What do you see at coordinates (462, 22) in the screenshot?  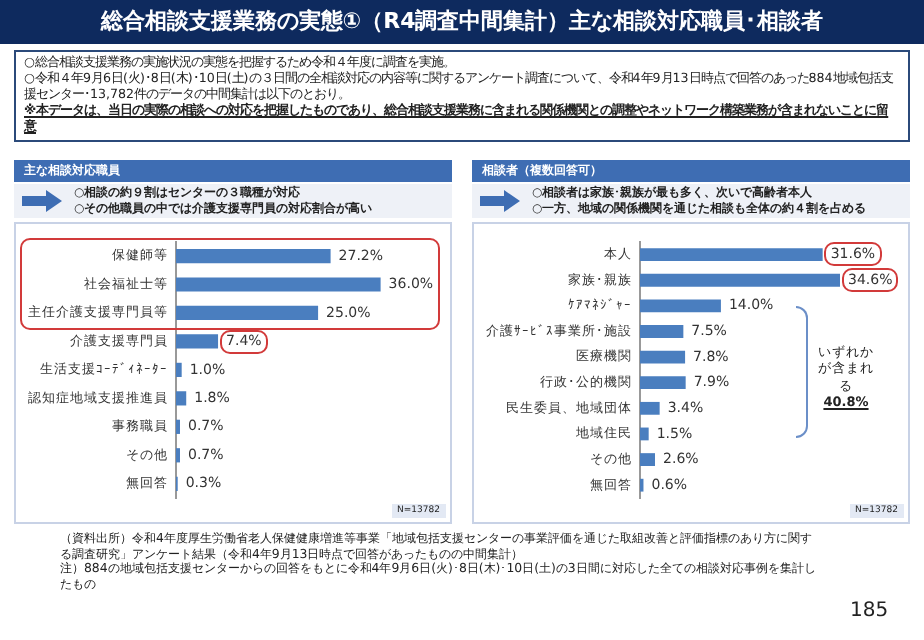 I see `text: 総合相談支援業務の実態①（R4調査中間集計）主な相談対応職員･相談者` at bounding box center [462, 22].